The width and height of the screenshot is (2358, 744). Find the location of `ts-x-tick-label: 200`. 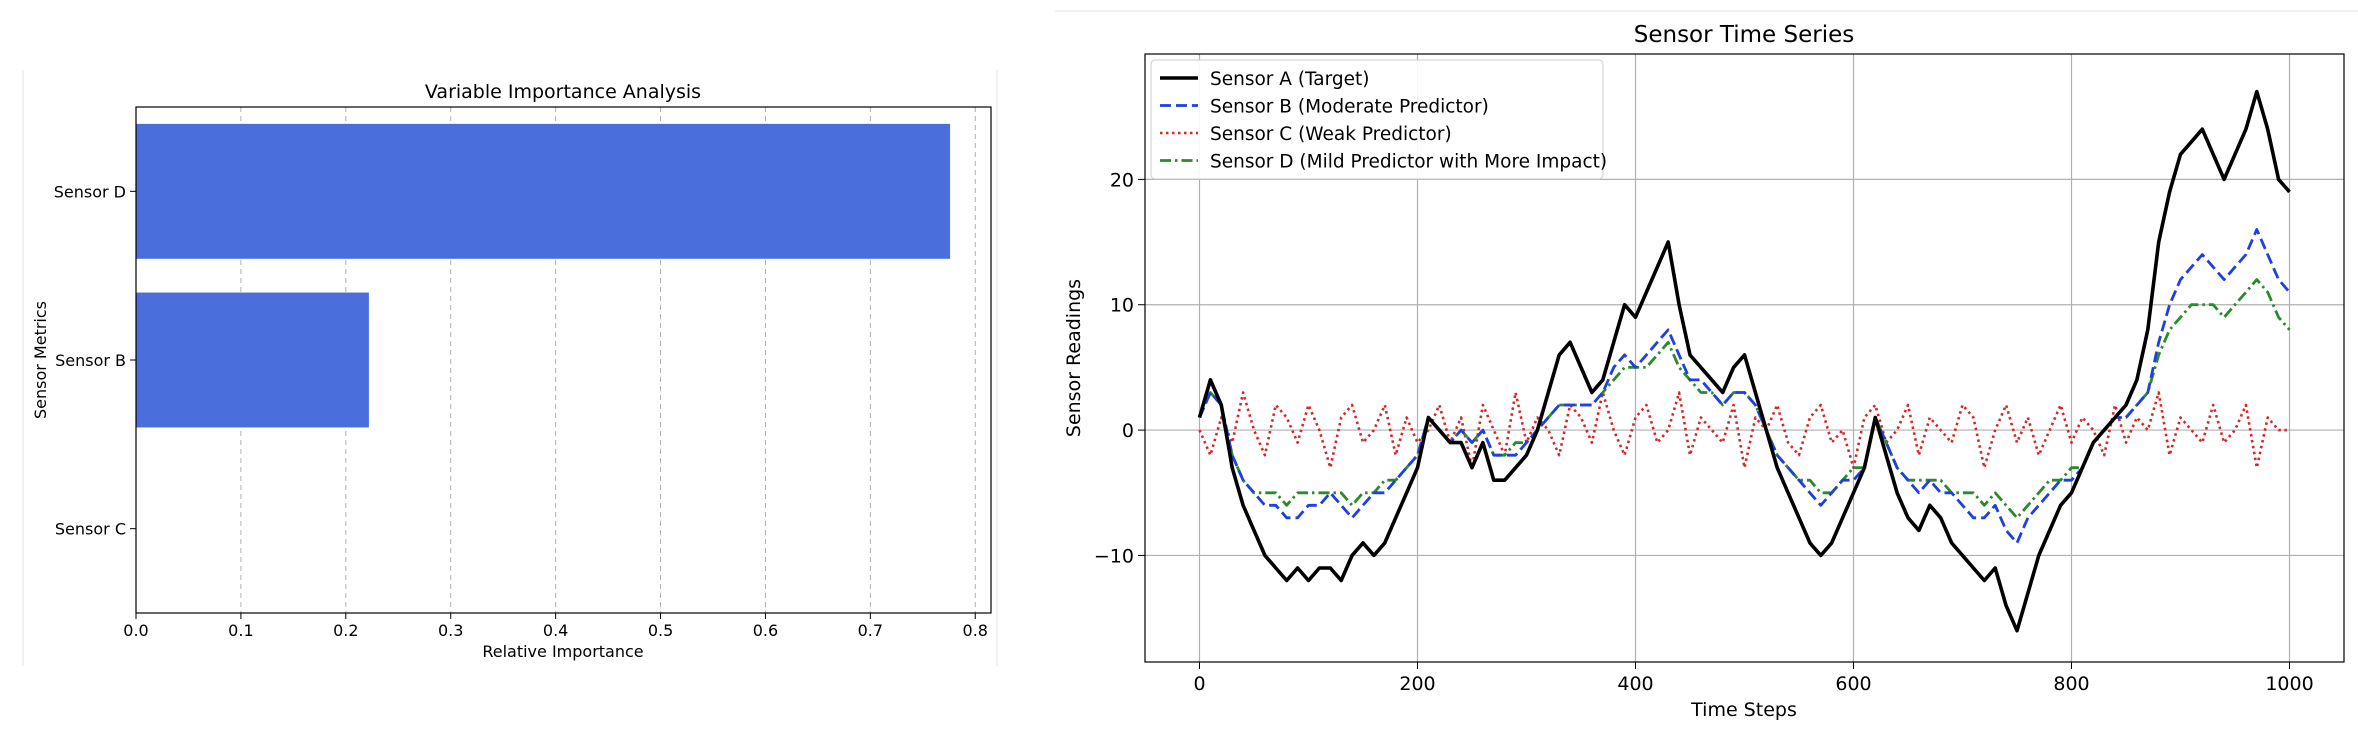

ts-x-tick-label: 200 is located at coordinates (1417, 684).